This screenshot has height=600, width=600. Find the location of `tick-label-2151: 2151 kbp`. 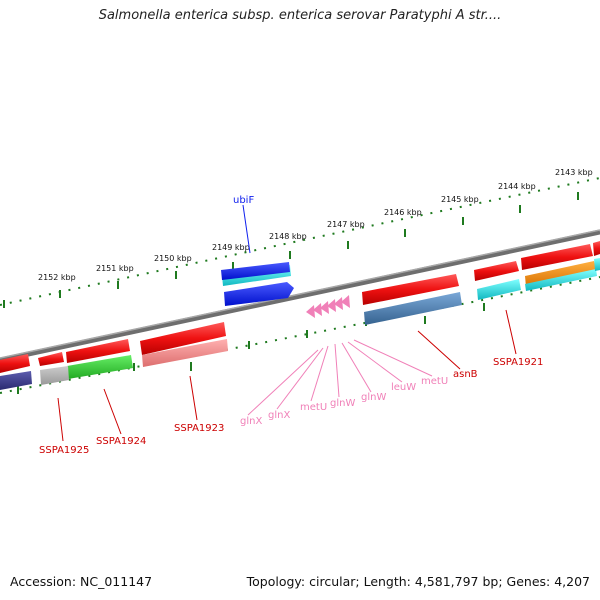

tick-label-2151: 2151 kbp is located at coordinates (115, 268).